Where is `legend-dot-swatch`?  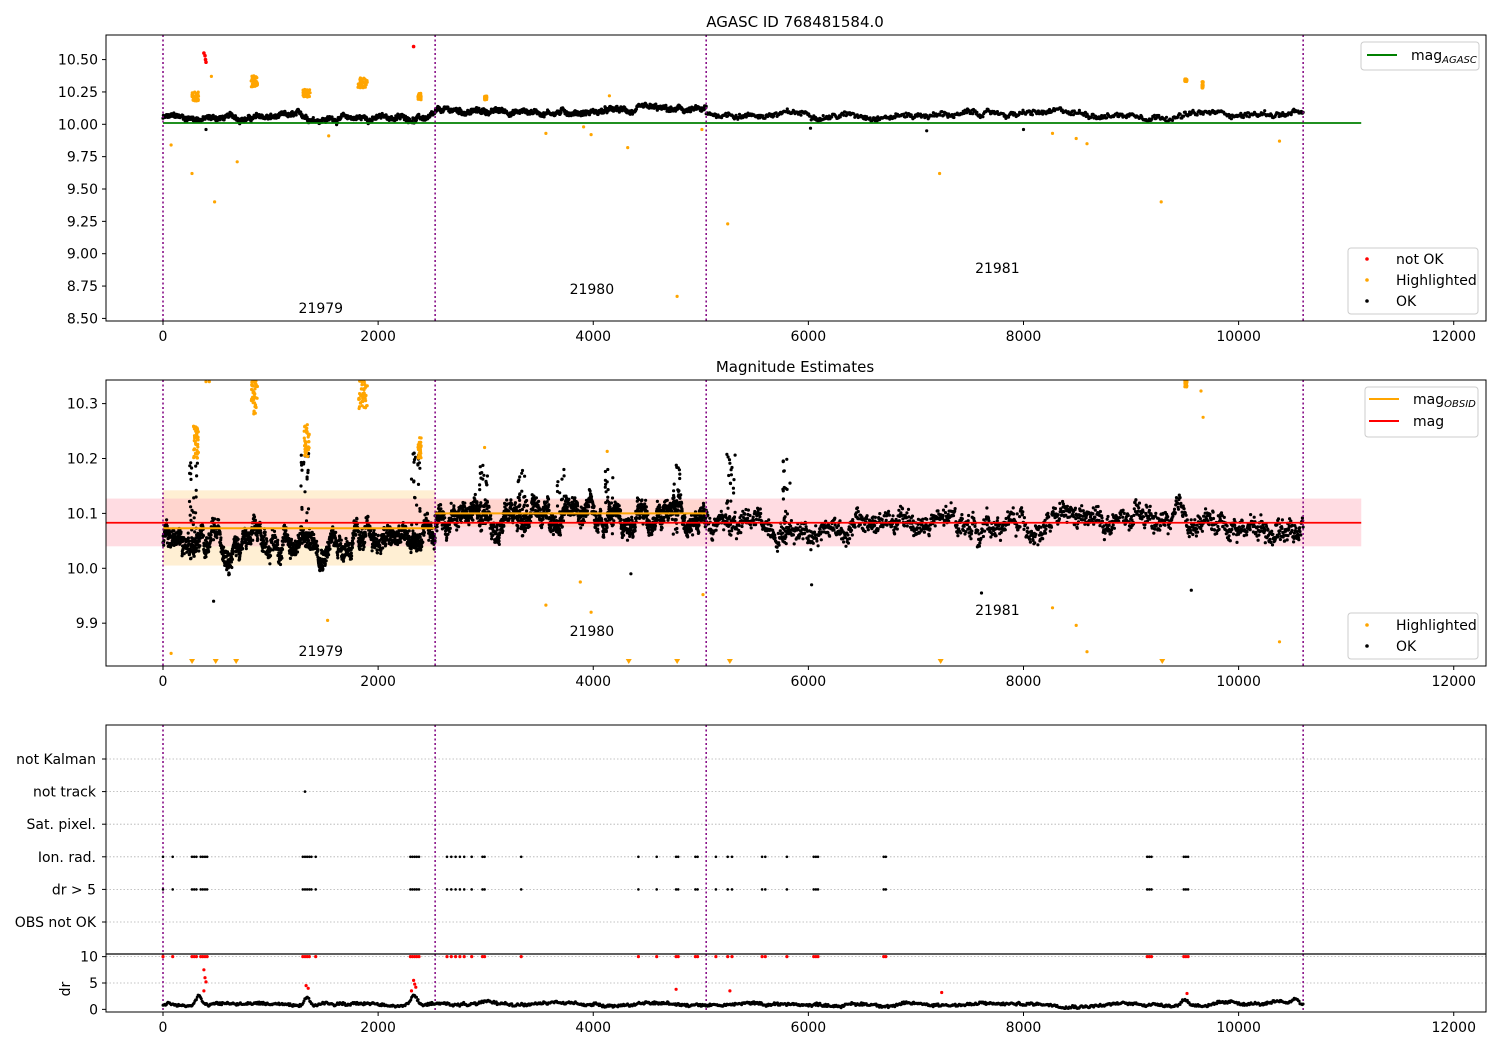 legend-dot-swatch is located at coordinates (1367, 280).